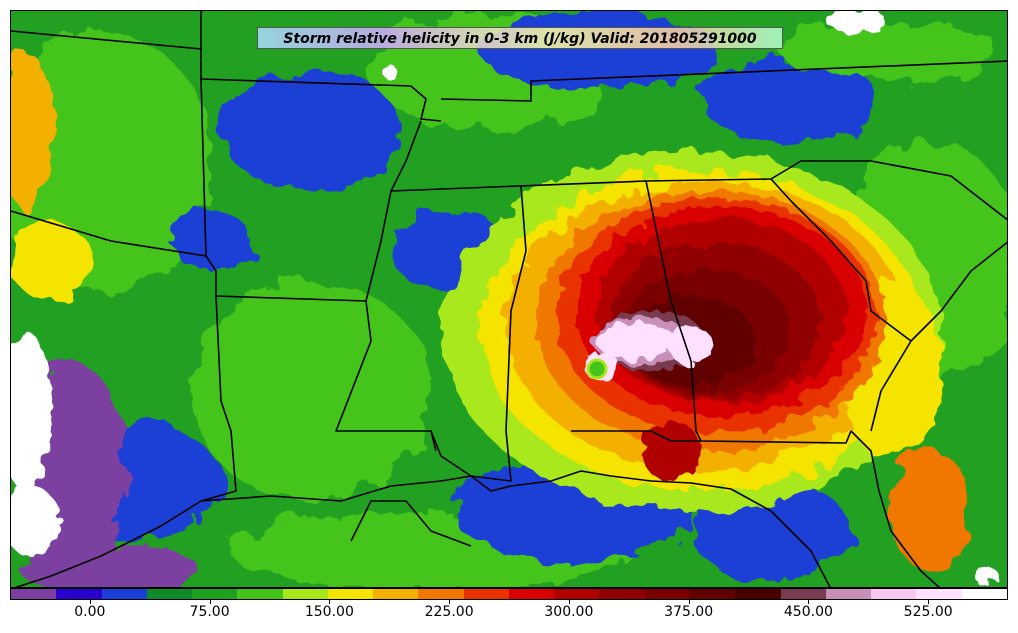 The width and height of the screenshot is (1018, 633). What do you see at coordinates (808, 612) in the screenshot?
I see `colorbar-tick-label: 450.00` at bounding box center [808, 612].